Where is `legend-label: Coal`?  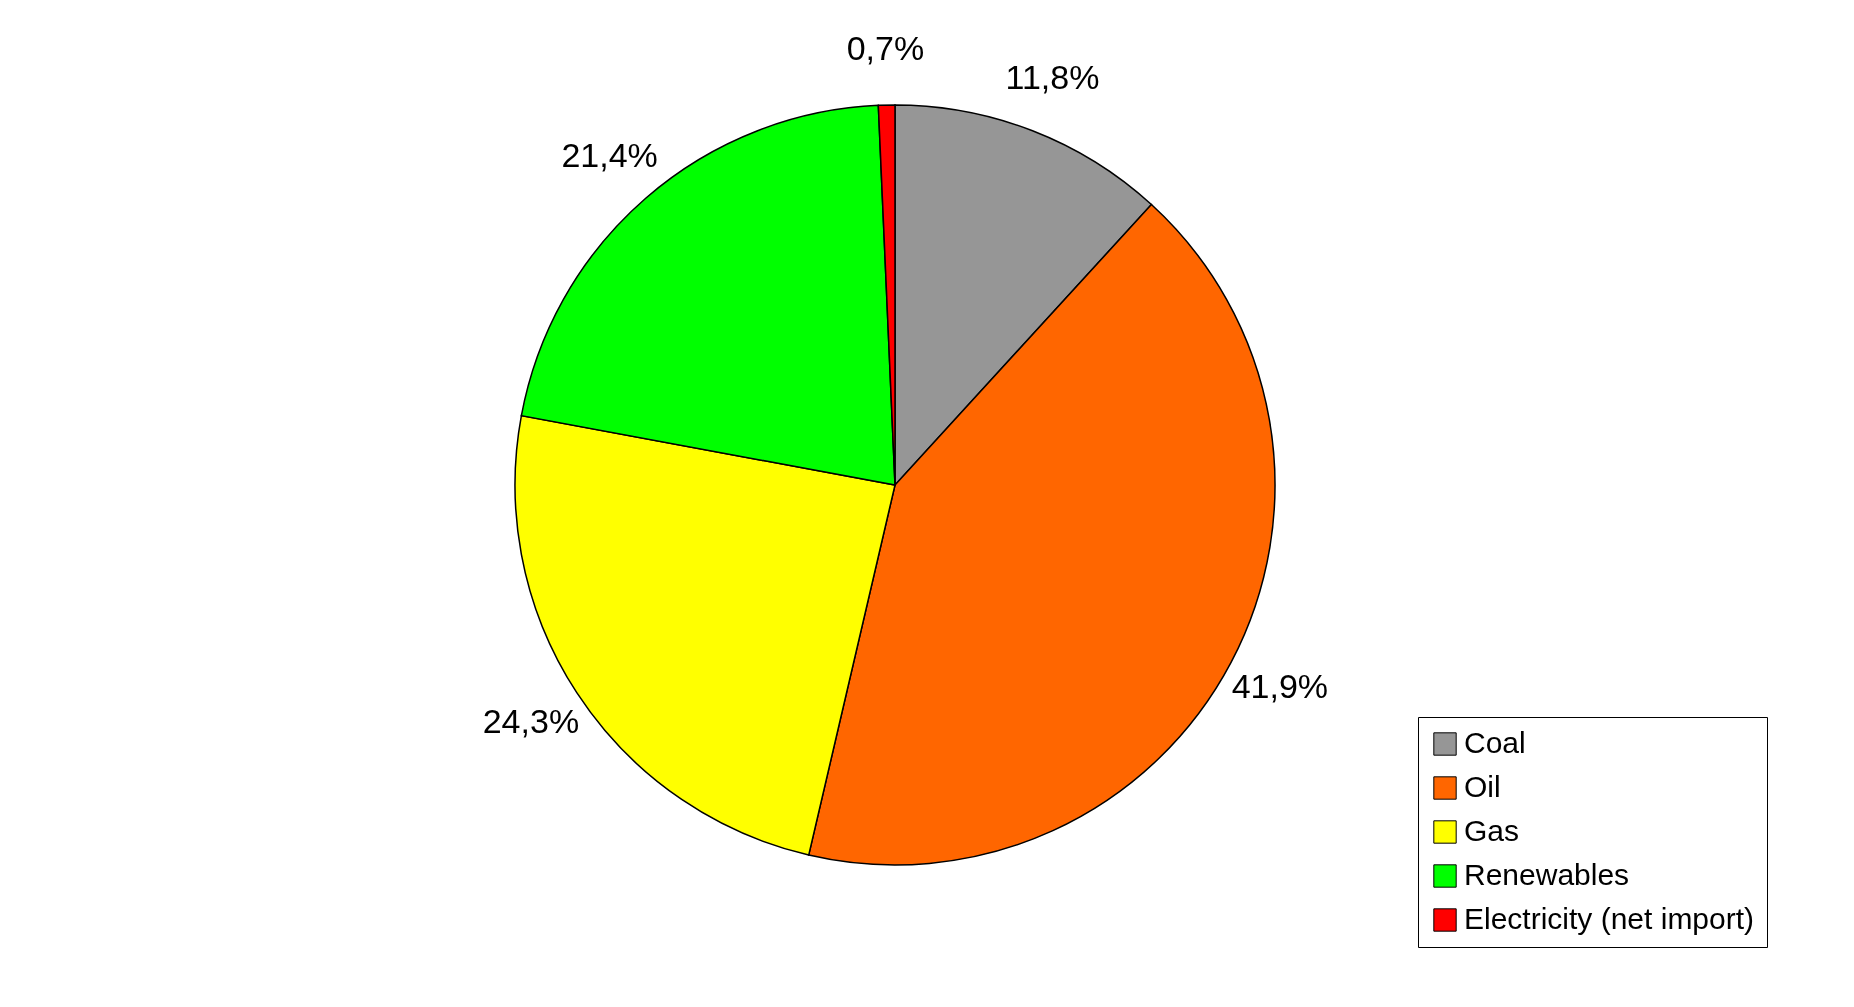 legend-label: Coal is located at coordinates (1495, 742).